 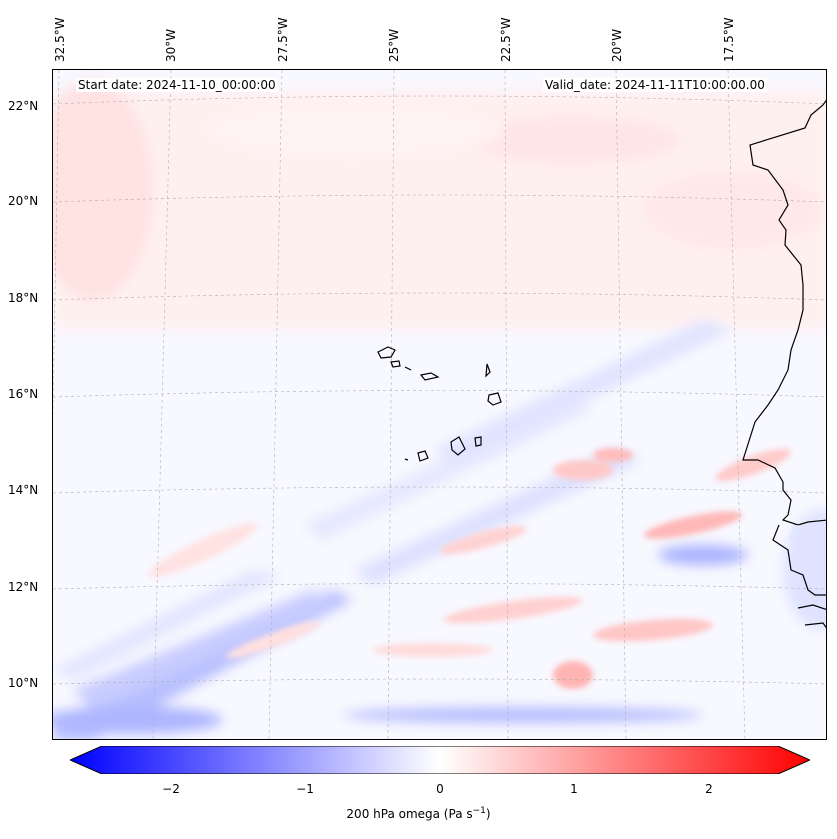 I want to click on colorbar-tick-minus2: −2, so click(x=171, y=789).